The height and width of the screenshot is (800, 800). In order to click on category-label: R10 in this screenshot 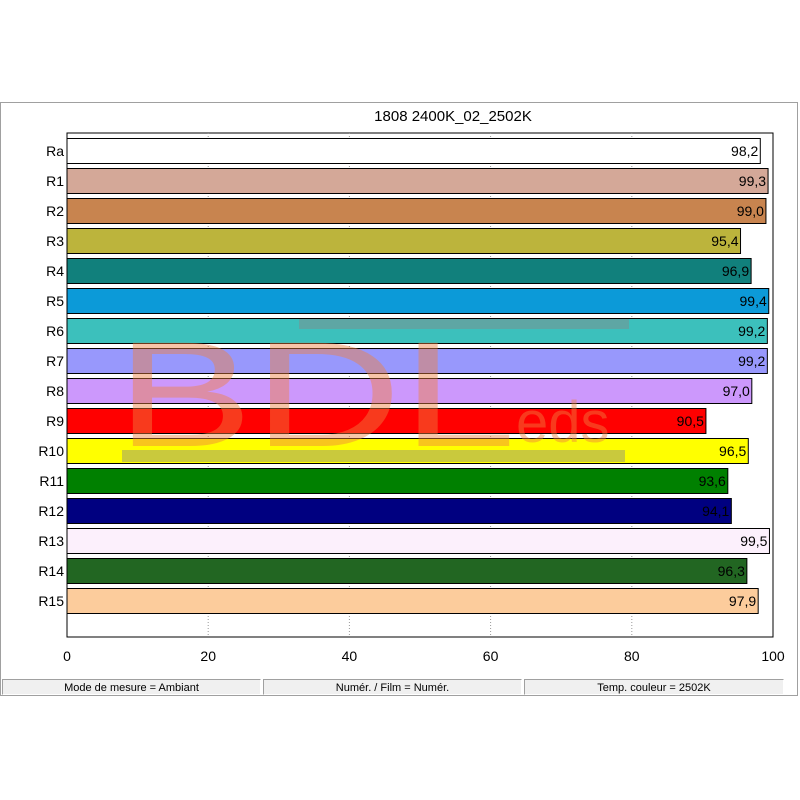, I will do `click(51, 451)`.